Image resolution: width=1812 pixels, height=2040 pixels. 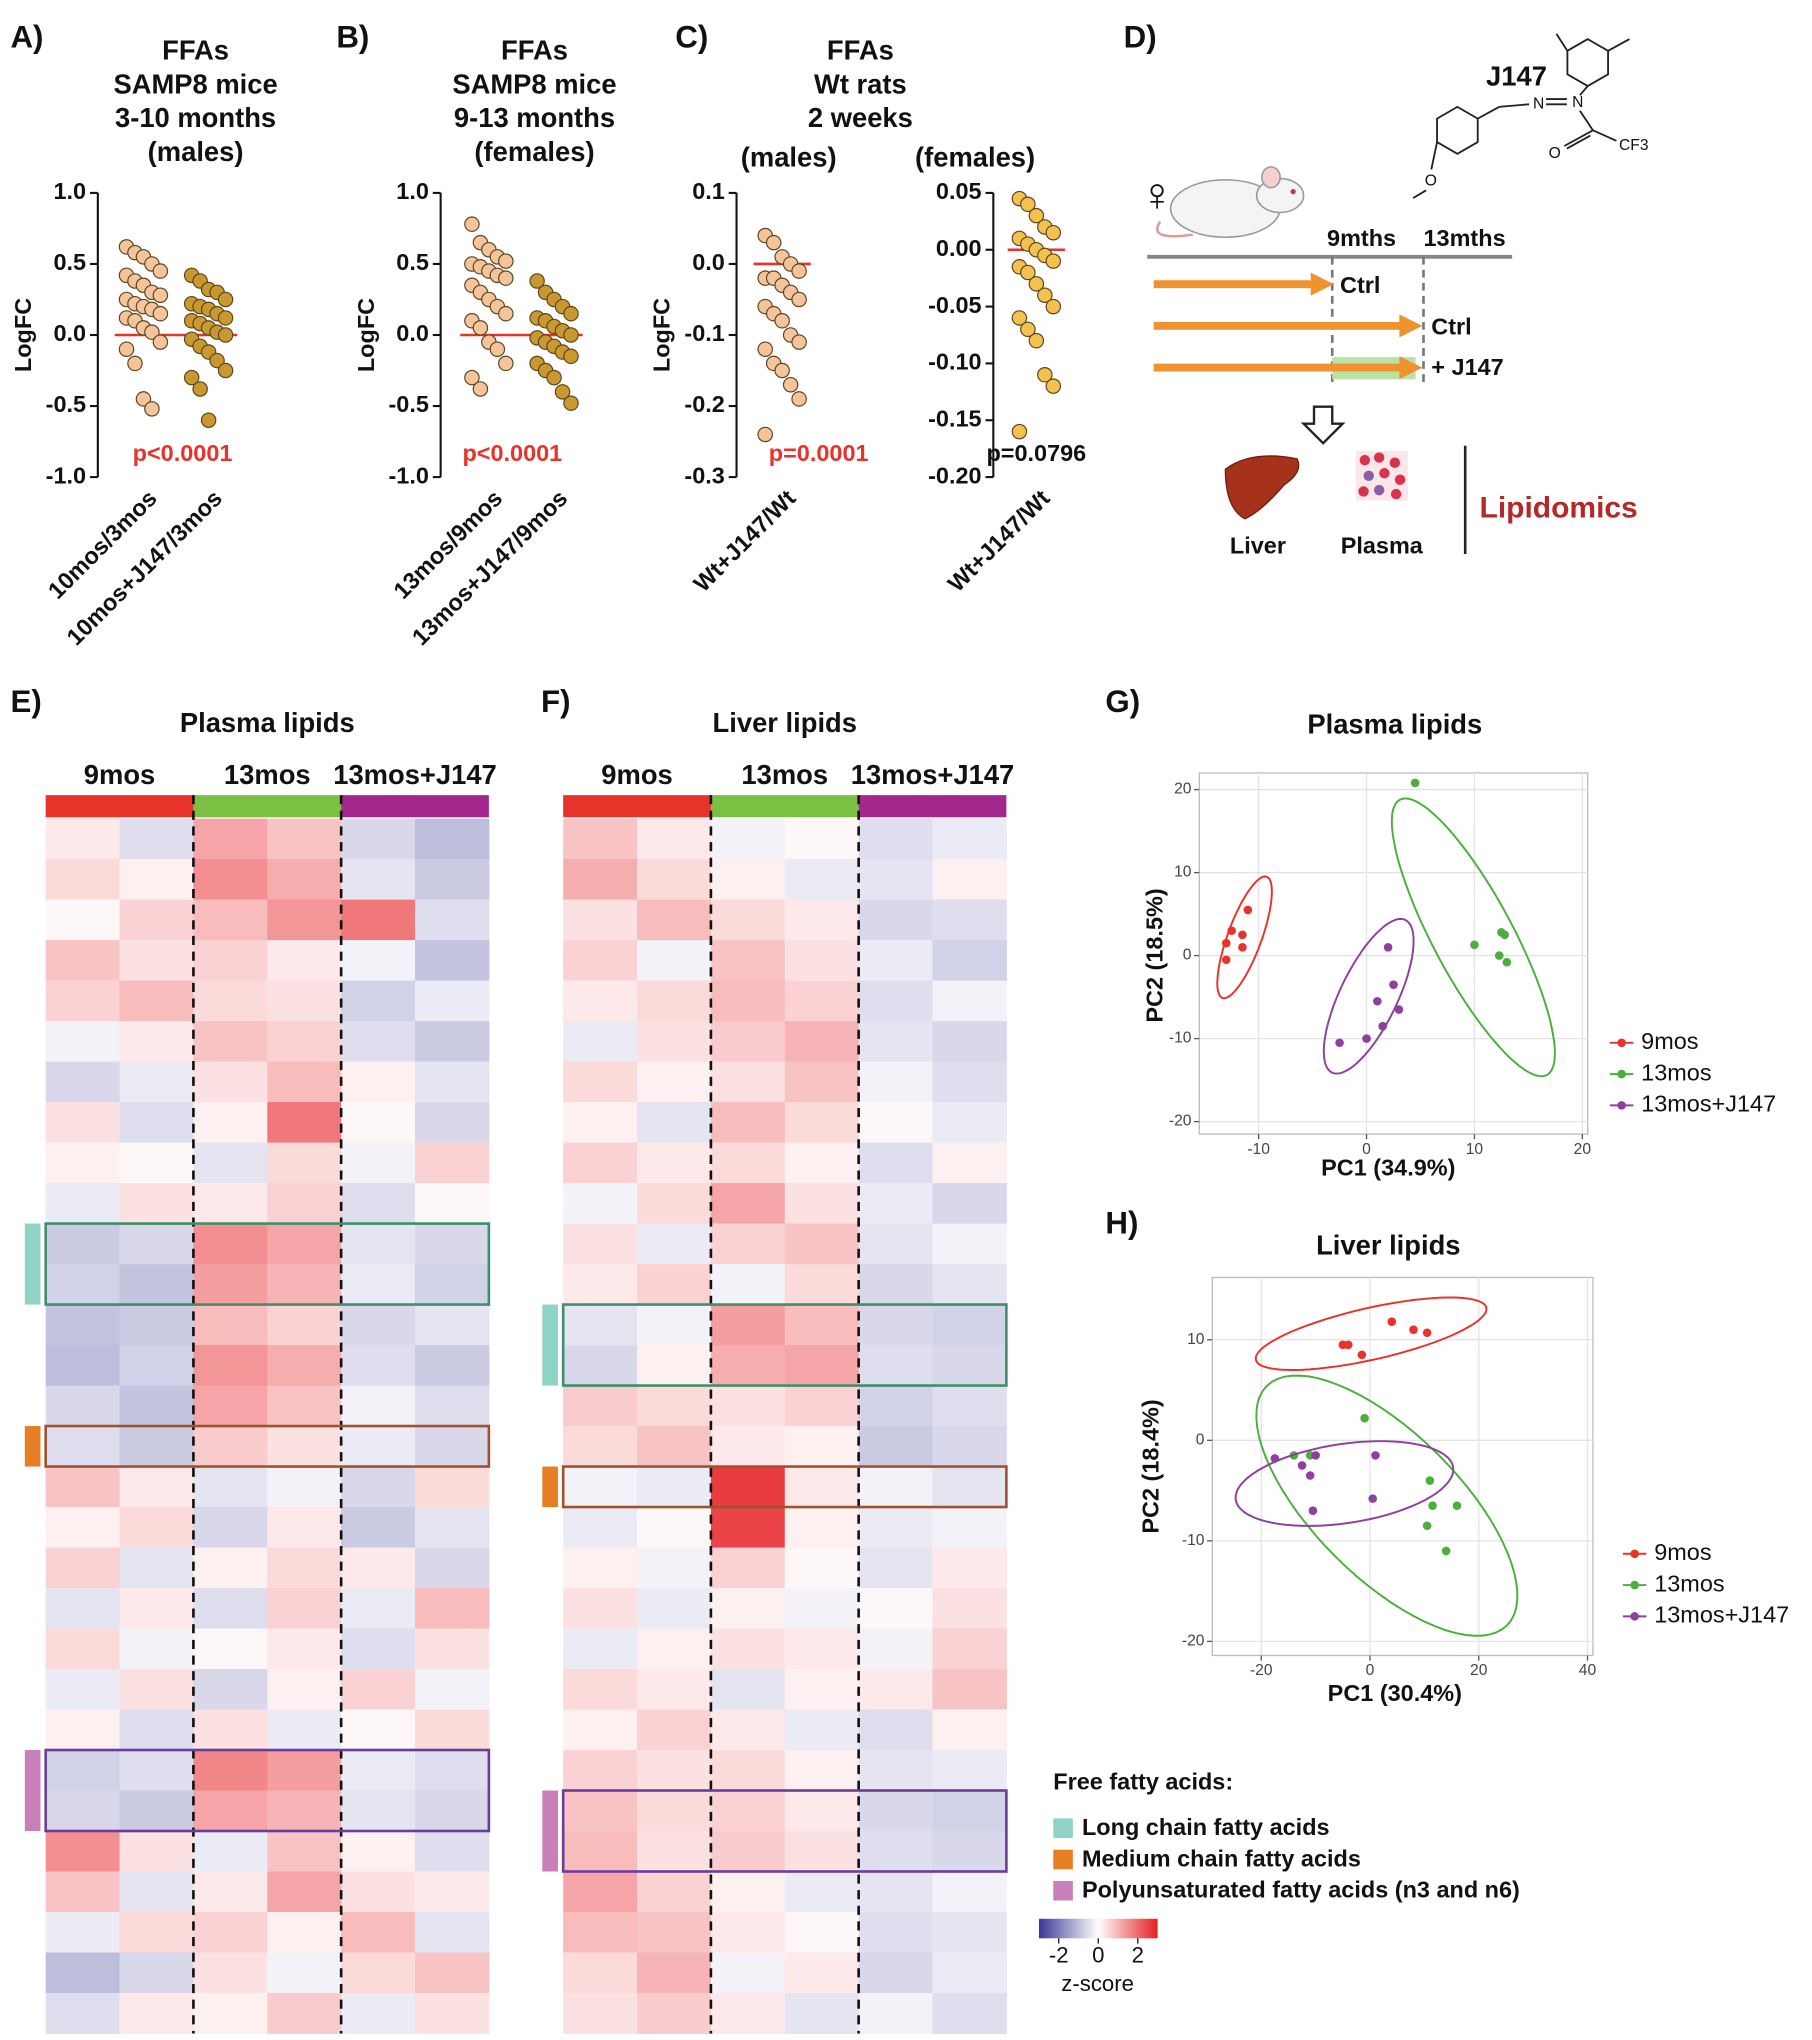 What do you see at coordinates (1366, 1149) in the screenshot?
I see `x-tick-label: 0` at bounding box center [1366, 1149].